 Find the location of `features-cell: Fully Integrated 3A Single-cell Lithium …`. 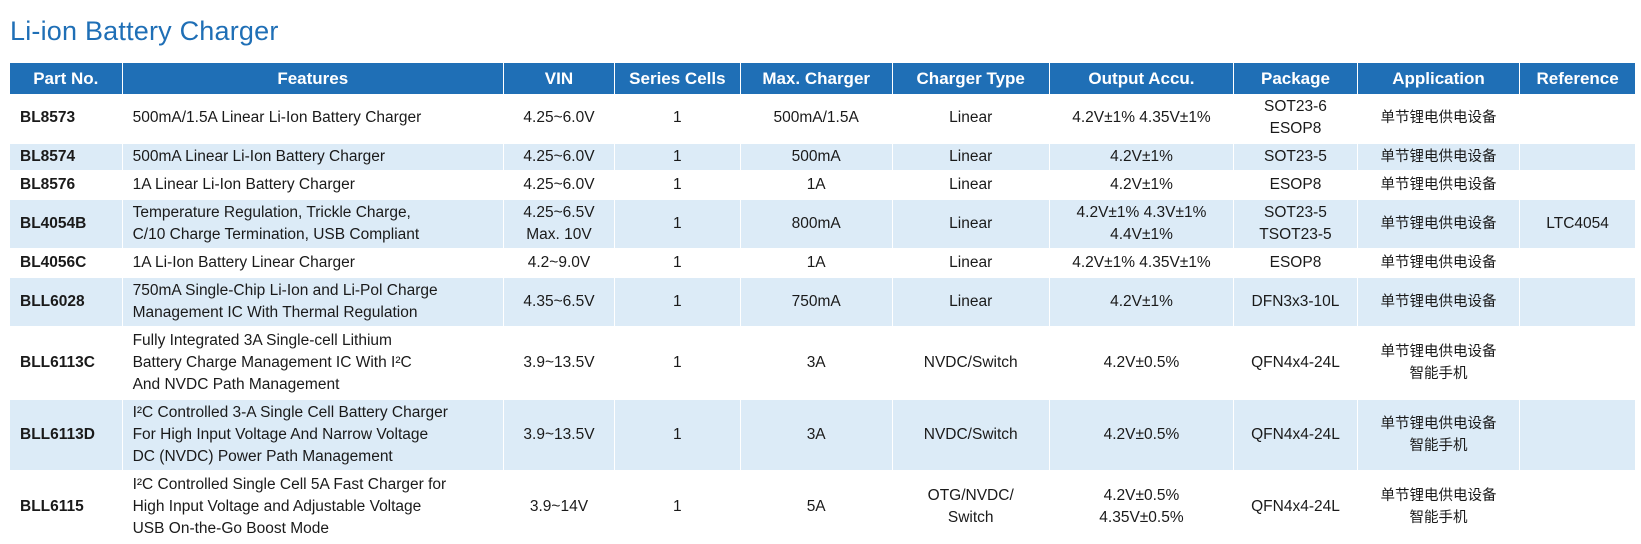

features-cell: Fully Integrated 3A Single-cell Lithium … is located at coordinates (313, 363).